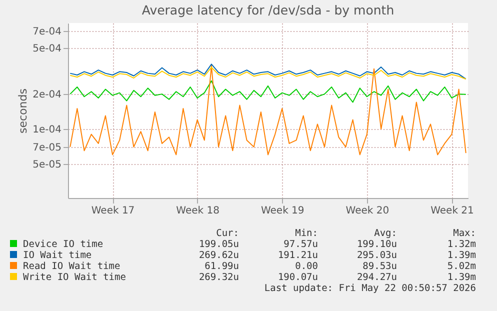  Describe the element at coordinates (221, 266) in the screenshot. I see `text: 61.99u` at that location.